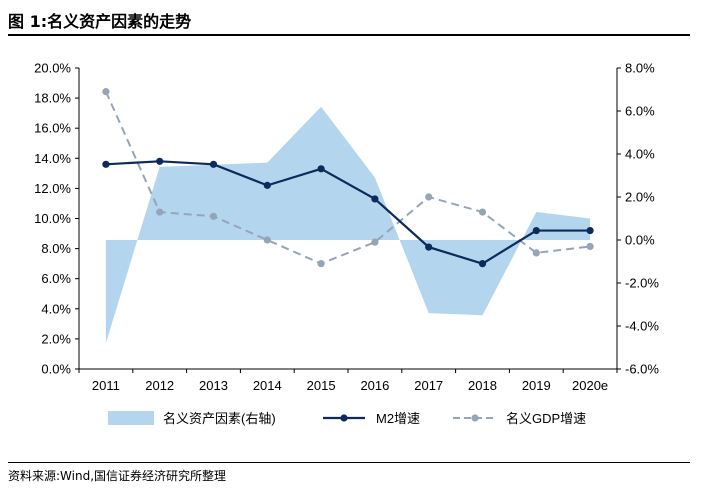 The image size is (702, 488). What do you see at coordinates (536, 253) in the screenshot?
I see `gdp-point-2019` at bounding box center [536, 253].